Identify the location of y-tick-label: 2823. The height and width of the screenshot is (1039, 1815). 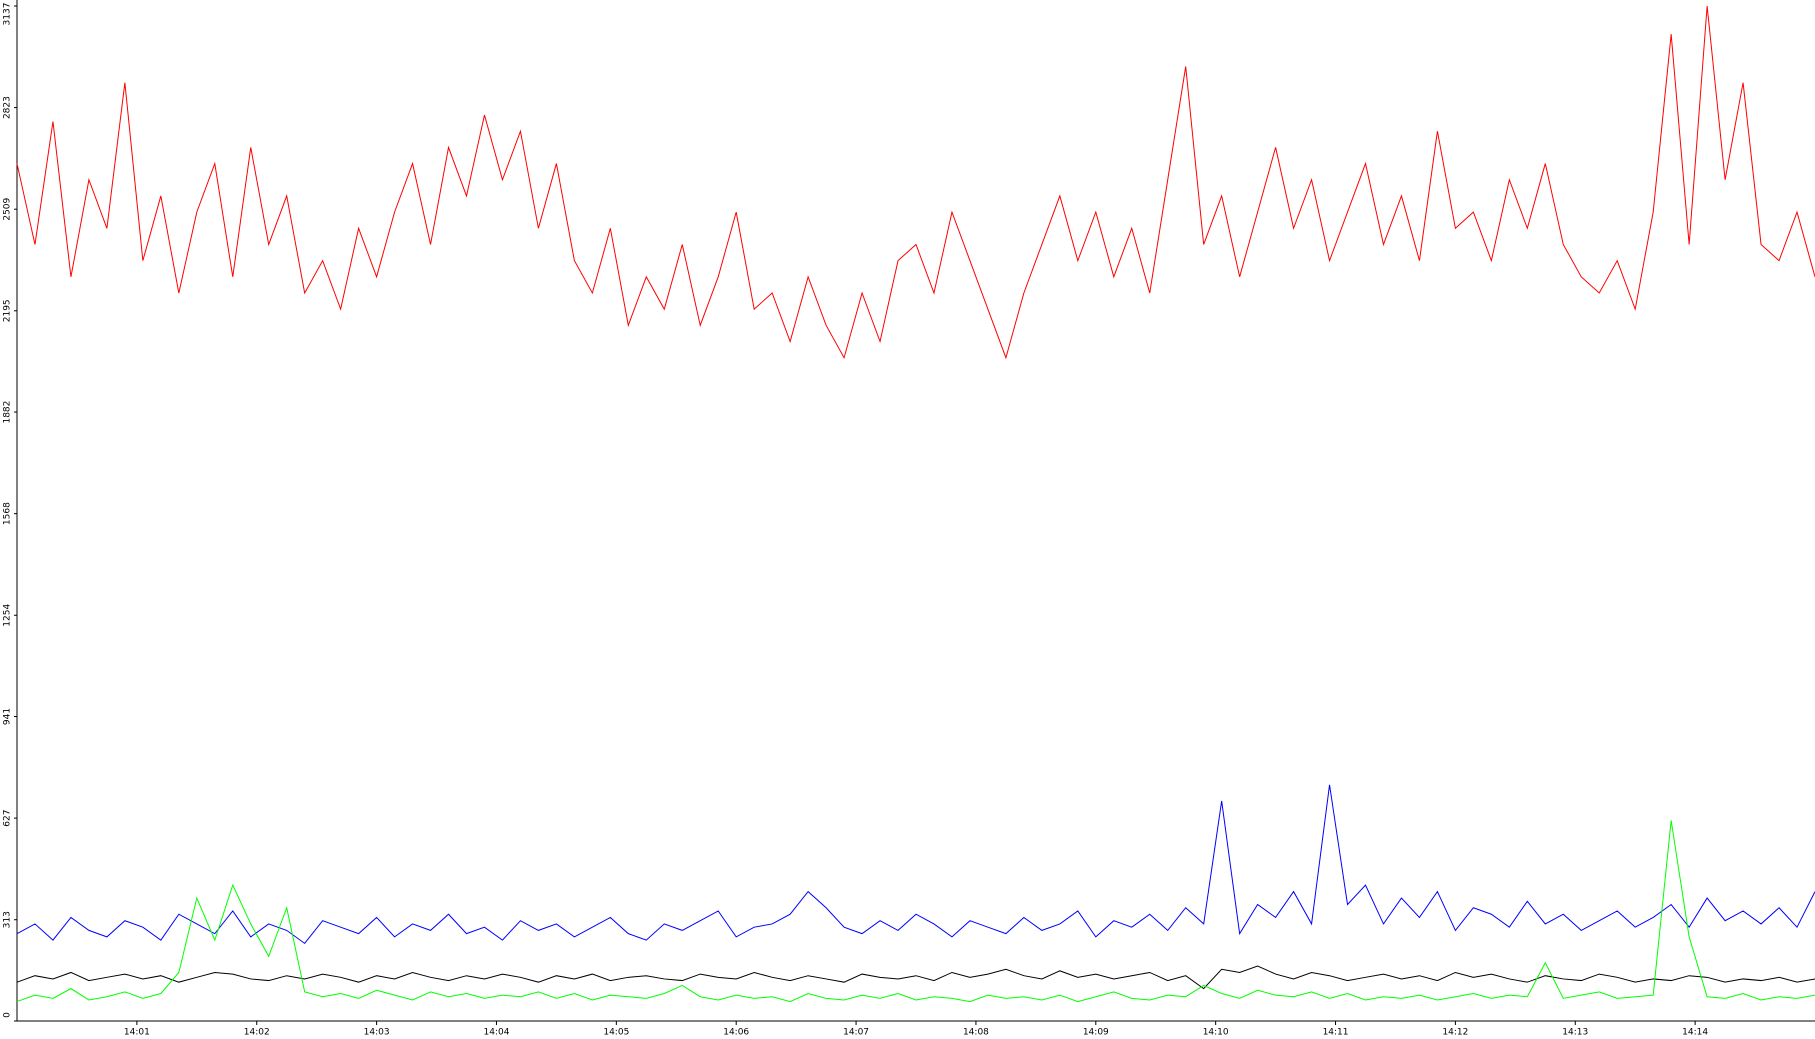
(8, 107).